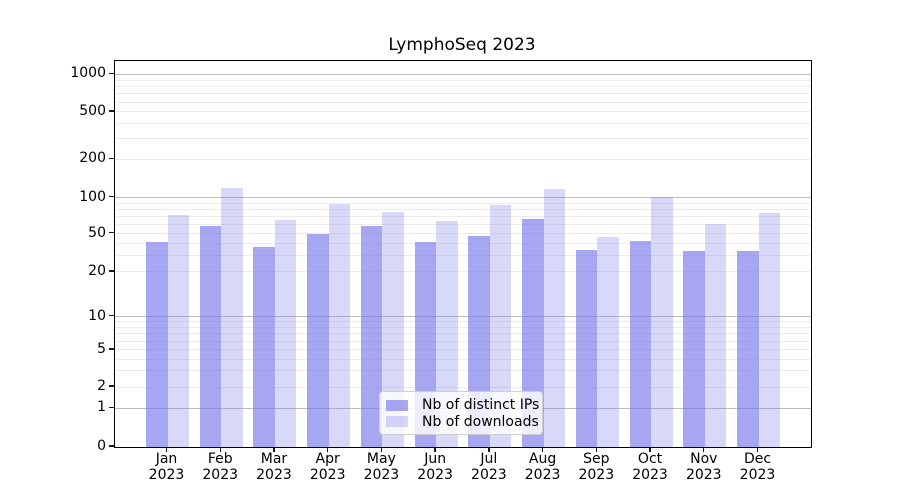 This screenshot has width=900, height=500. Describe the element at coordinates (97, 270) in the screenshot. I see `y-tick-label: 20` at that location.